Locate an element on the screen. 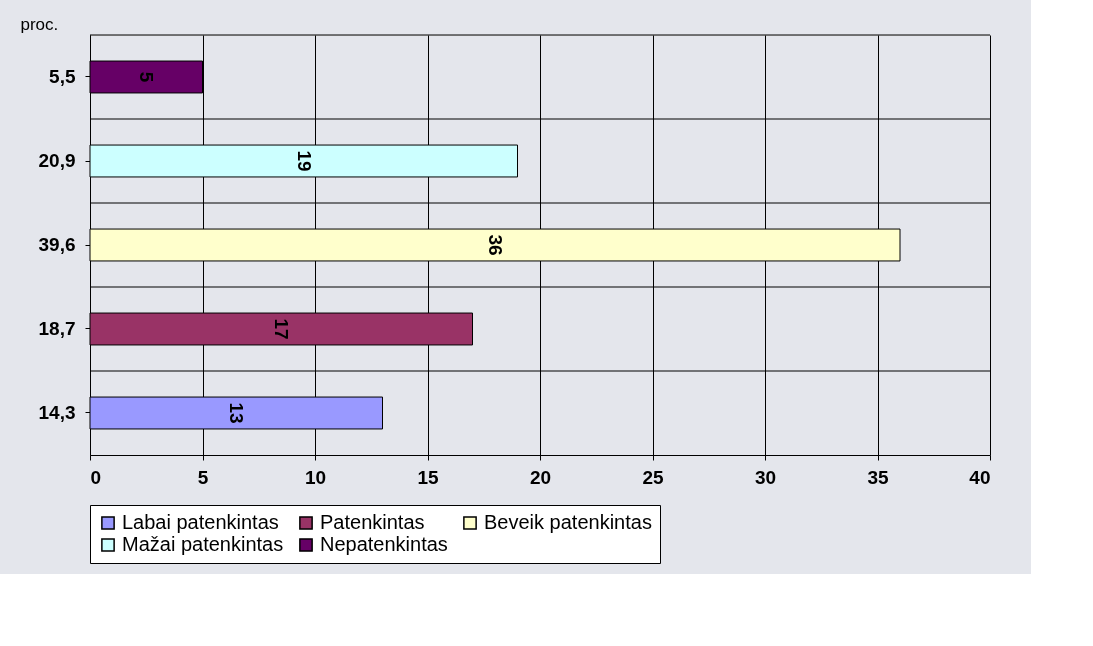  legend-label: Patenkintas is located at coordinates (372, 522).